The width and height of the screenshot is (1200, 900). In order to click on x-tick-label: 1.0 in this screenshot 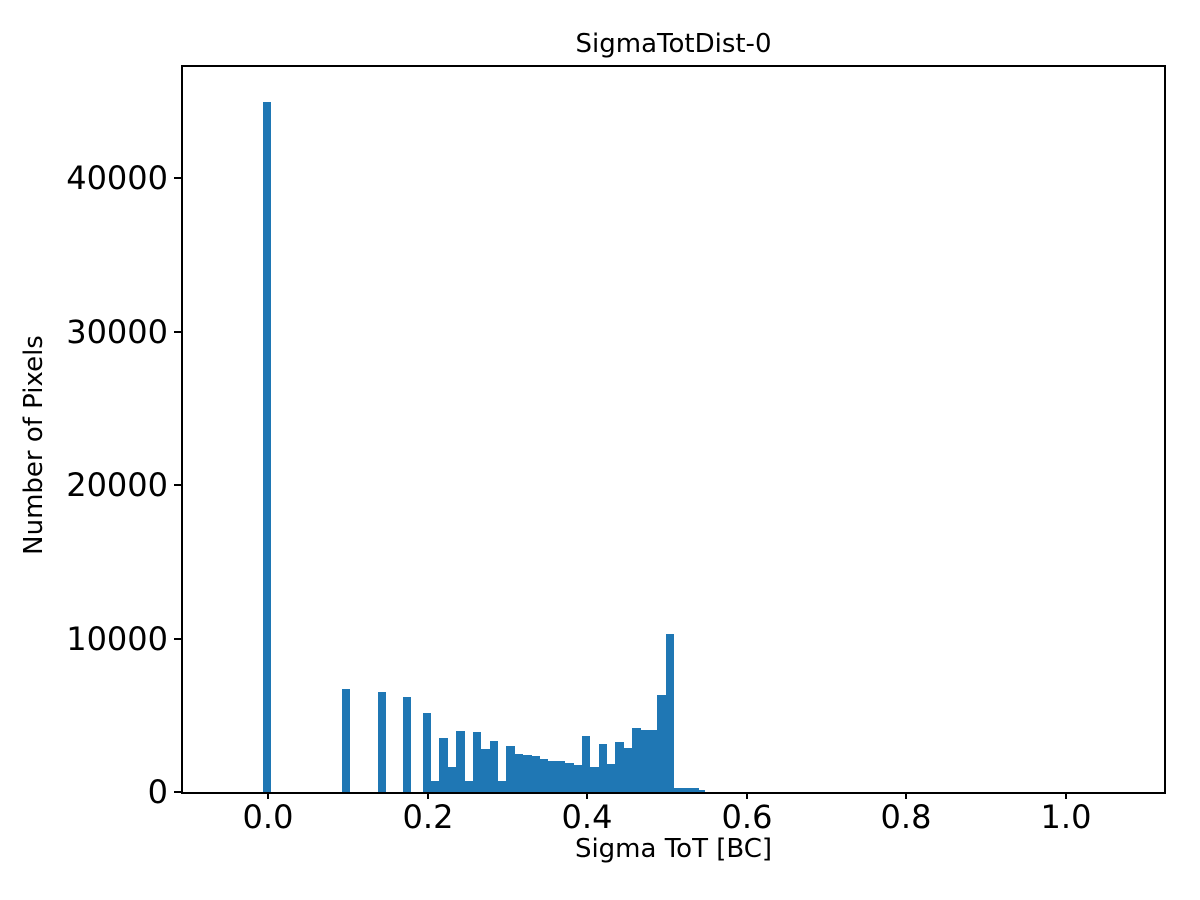, I will do `click(1066, 817)`.